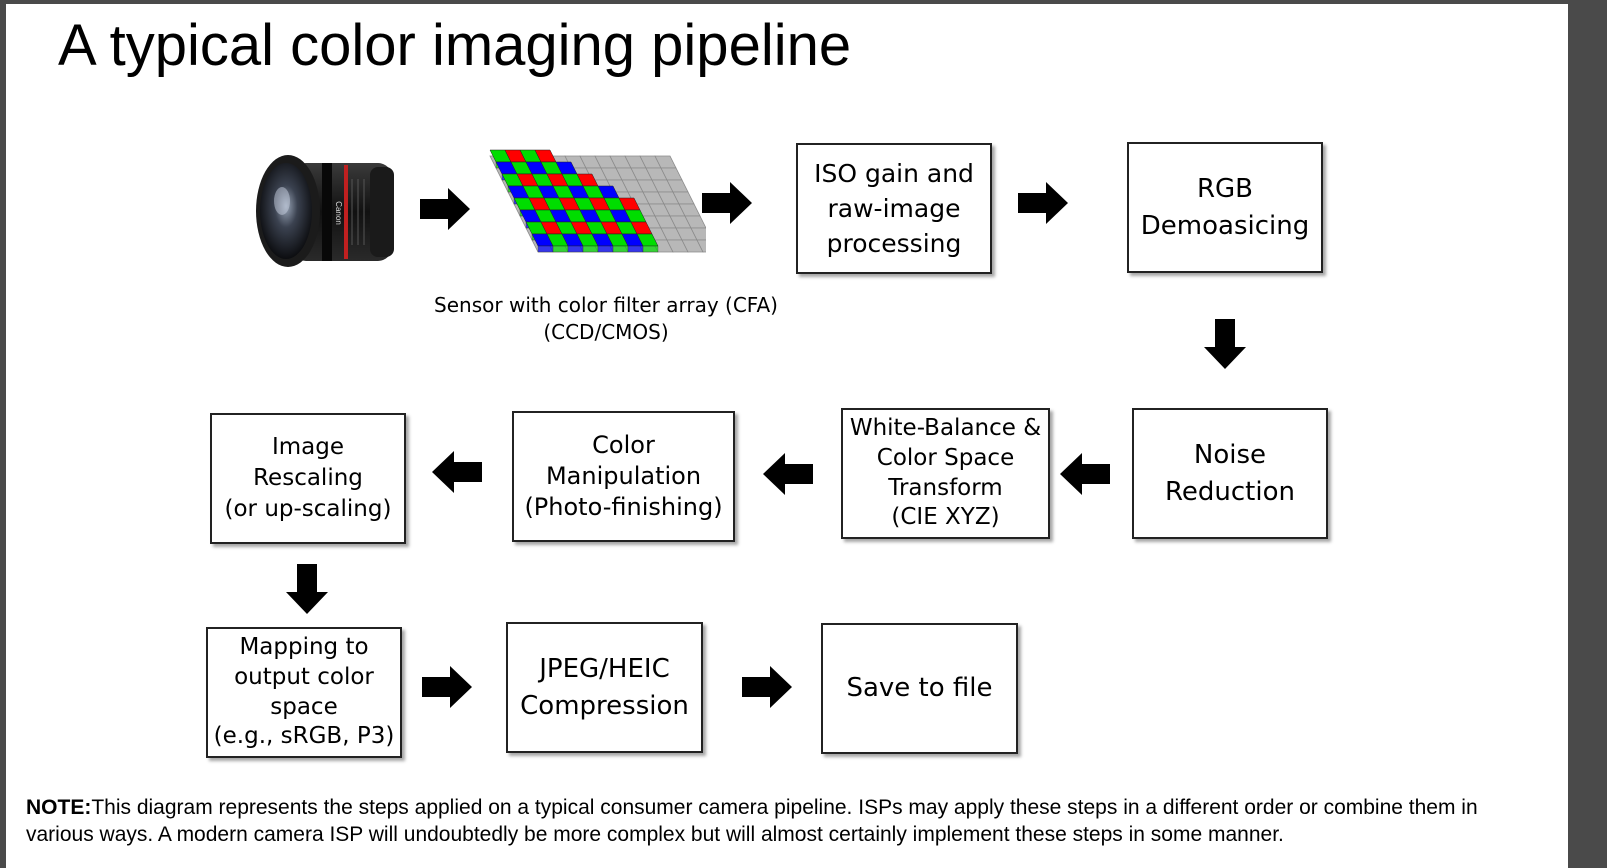  I want to click on note-label: NOTE:, so click(59, 807).